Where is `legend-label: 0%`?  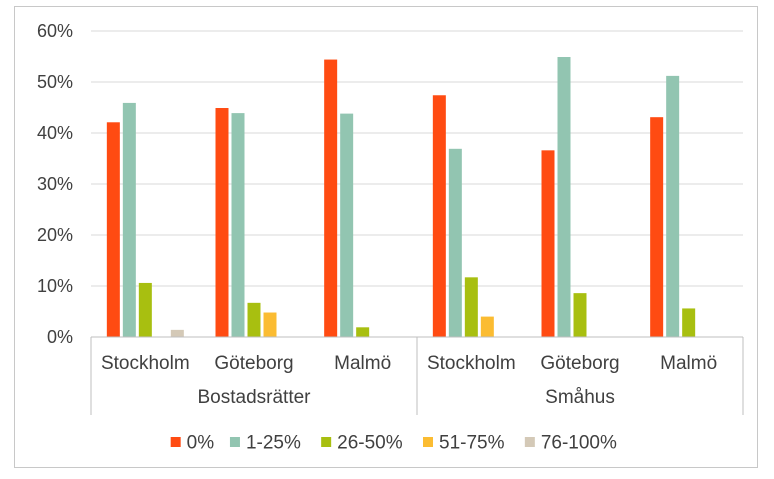 legend-label: 0% is located at coordinates (201, 443).